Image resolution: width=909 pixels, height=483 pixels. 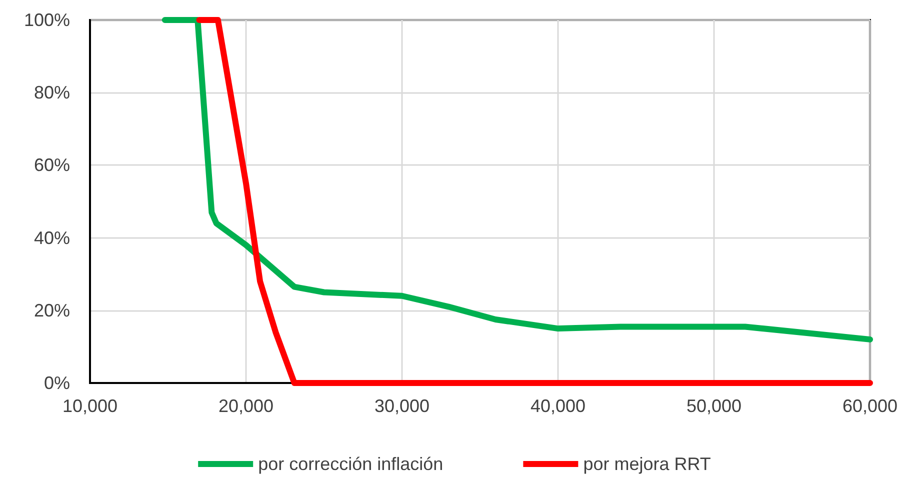 I want to click on x-tick-label: 20,000, so click(x=246, y=406).